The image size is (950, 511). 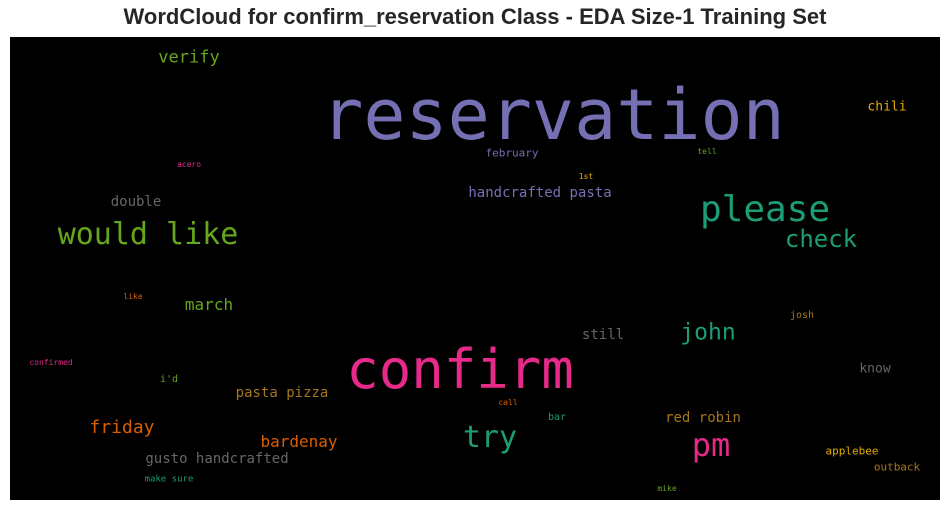 What do you see at coordinates (148, 234) in the screenshot?
I see `word-would-like: would like` at bounding box center [148, 234].